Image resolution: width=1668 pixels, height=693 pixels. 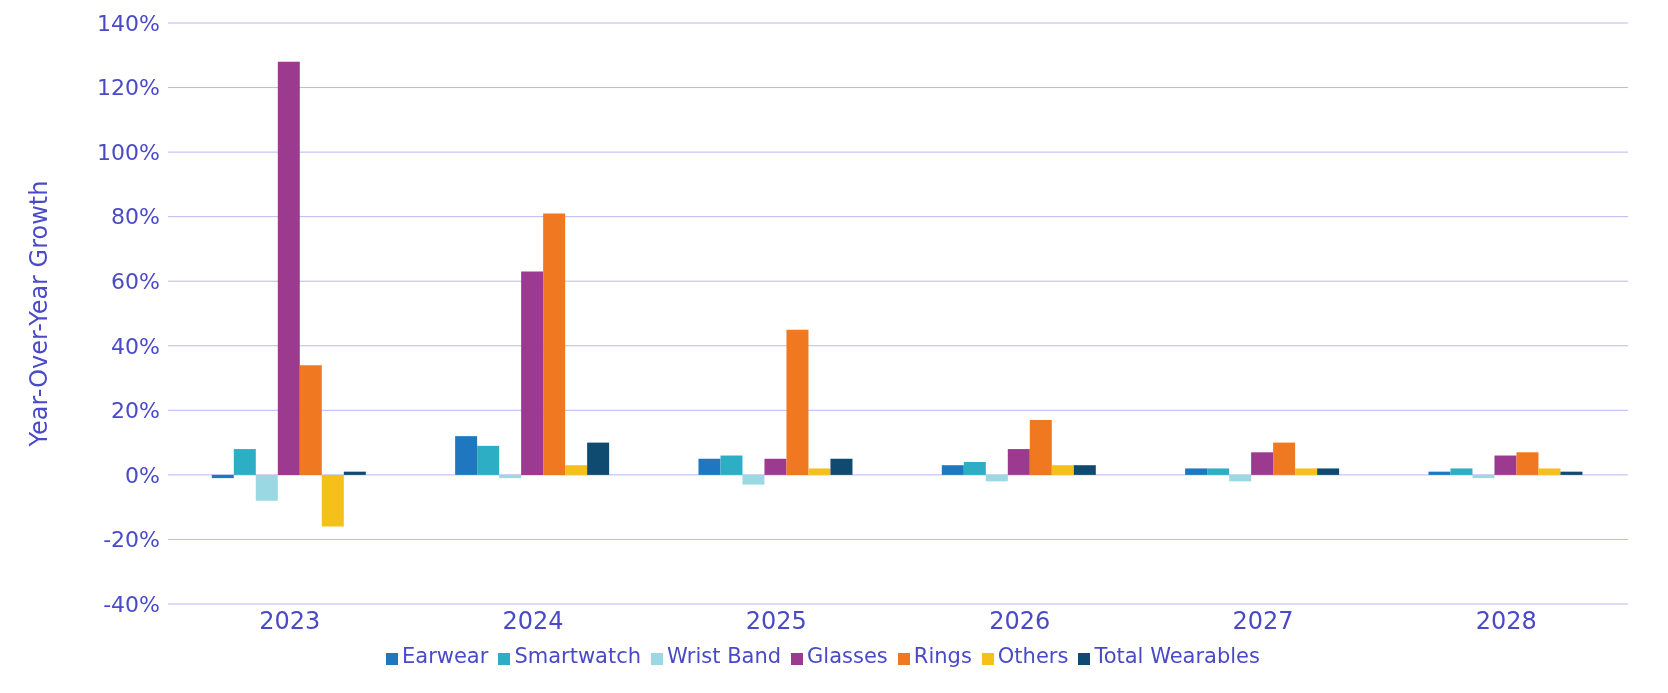 What do you see at coordinates (847, 656) in the screenshot?
I see `legend-label: Glasses` at bounding box center [847, 656].